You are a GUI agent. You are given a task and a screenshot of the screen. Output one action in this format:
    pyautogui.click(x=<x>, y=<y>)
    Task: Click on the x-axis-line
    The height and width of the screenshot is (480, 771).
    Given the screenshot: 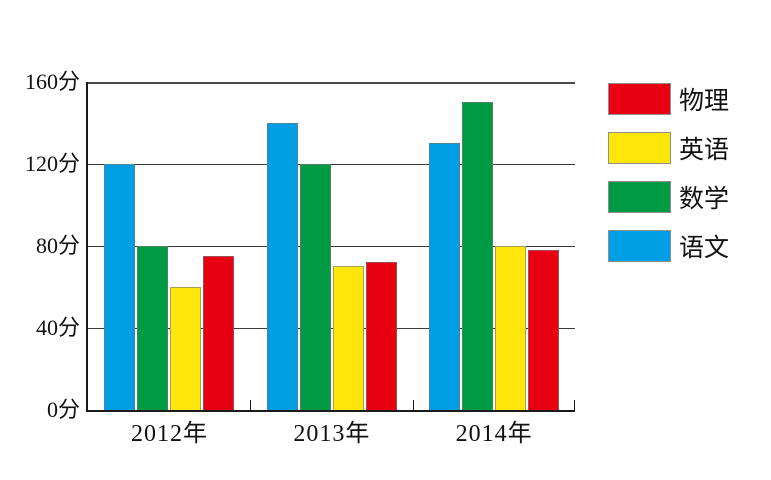 What is the action you would take?
    pyautogui.click(x=330, y=411)
    